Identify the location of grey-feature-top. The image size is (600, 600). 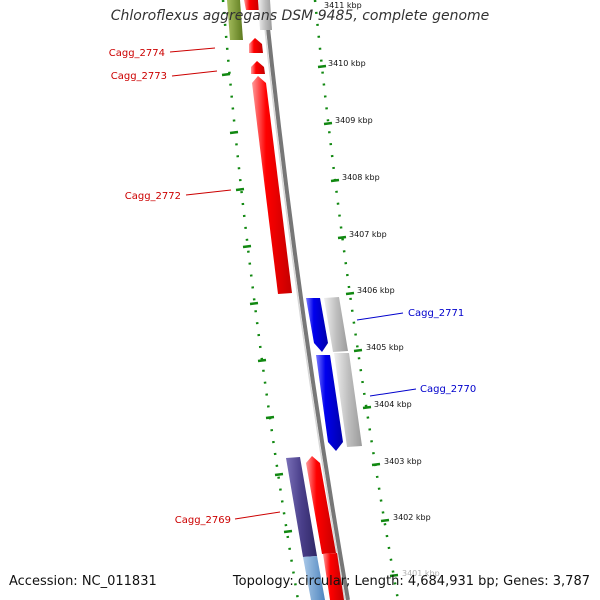
(265, 15).